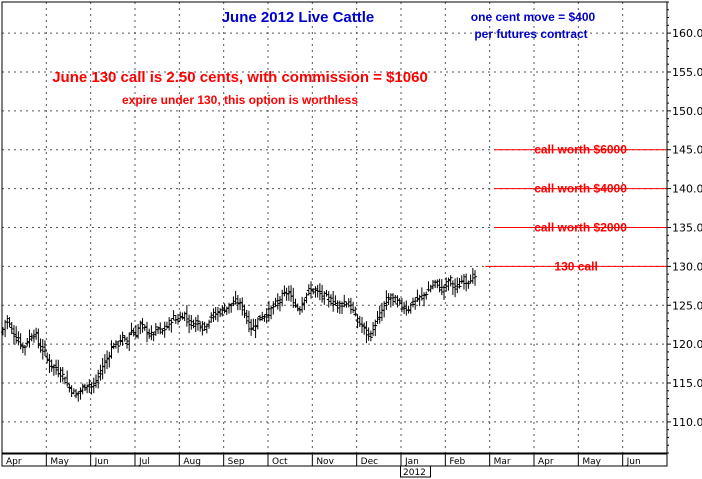 This screenshot has width=702, height=479. Describe the element at coordinates (687, 111) in the screenshot. I see `y-tick-label: 150.0` at that location.